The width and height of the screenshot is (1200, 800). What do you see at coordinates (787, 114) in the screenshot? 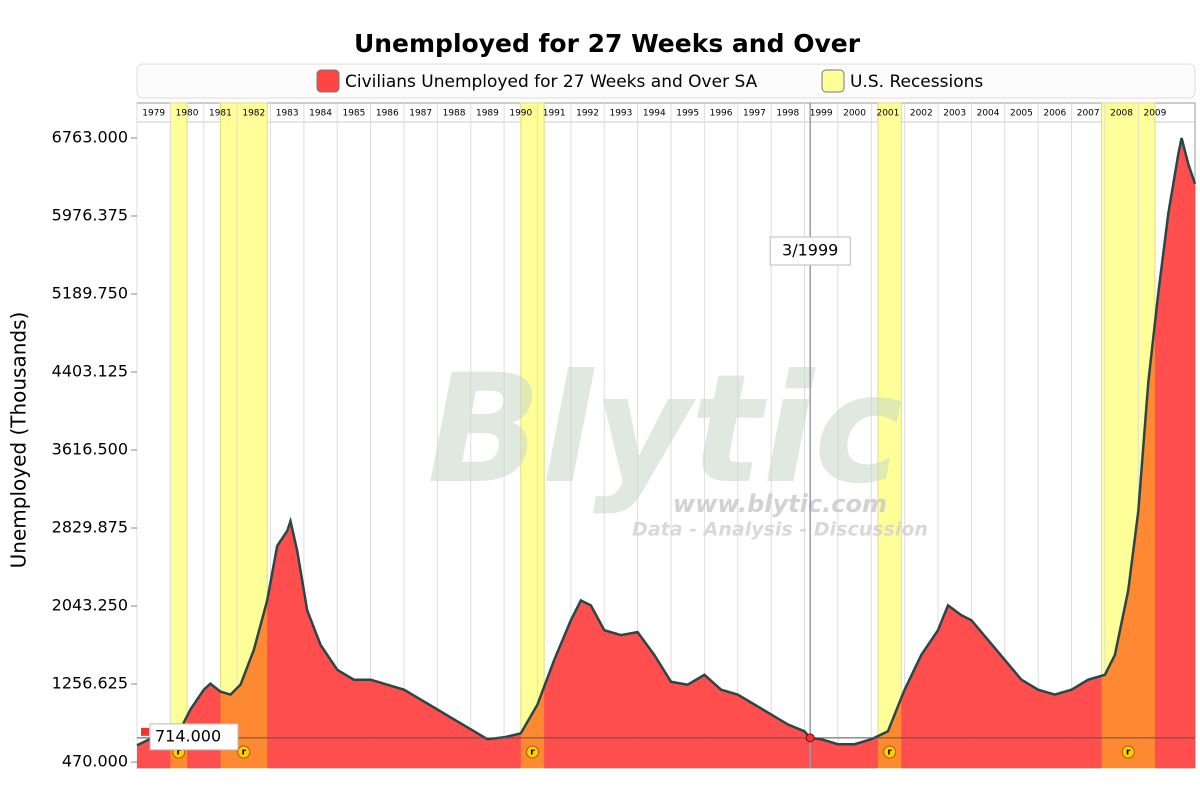
I see `x-tick-label: 1998` at bounding box center [787, 114].